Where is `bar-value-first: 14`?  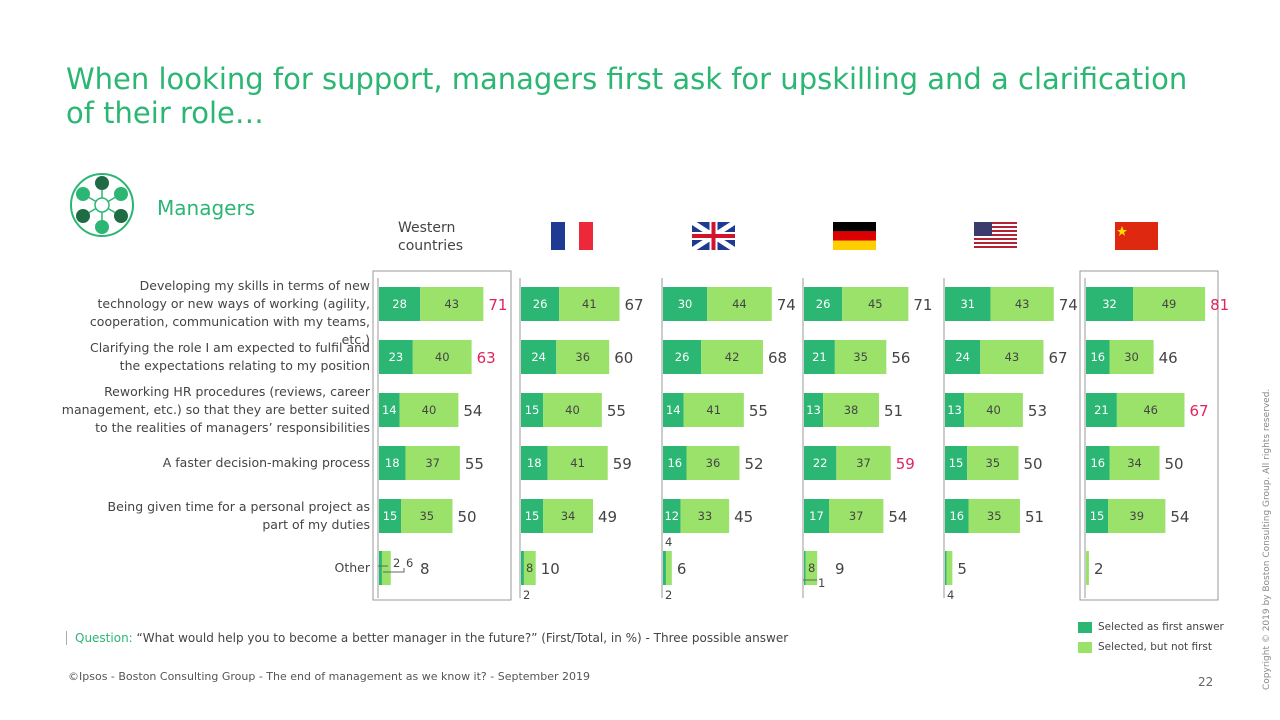 bar-value-first: 14 is located at coordinates (389, 410).